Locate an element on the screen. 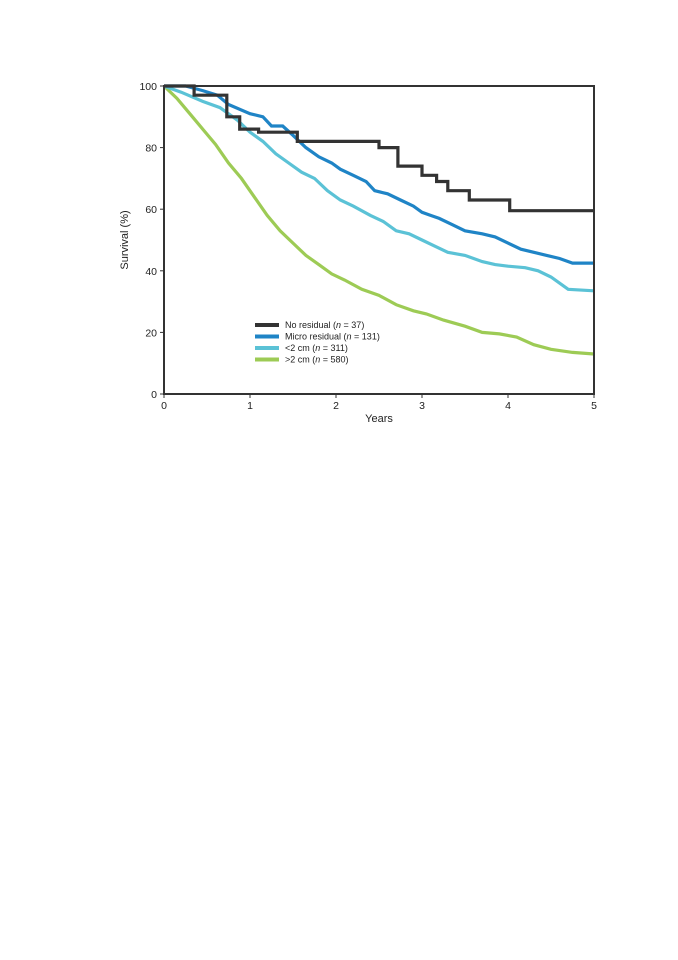  y-tick-label: 20 is located at coordinates (151, 333).